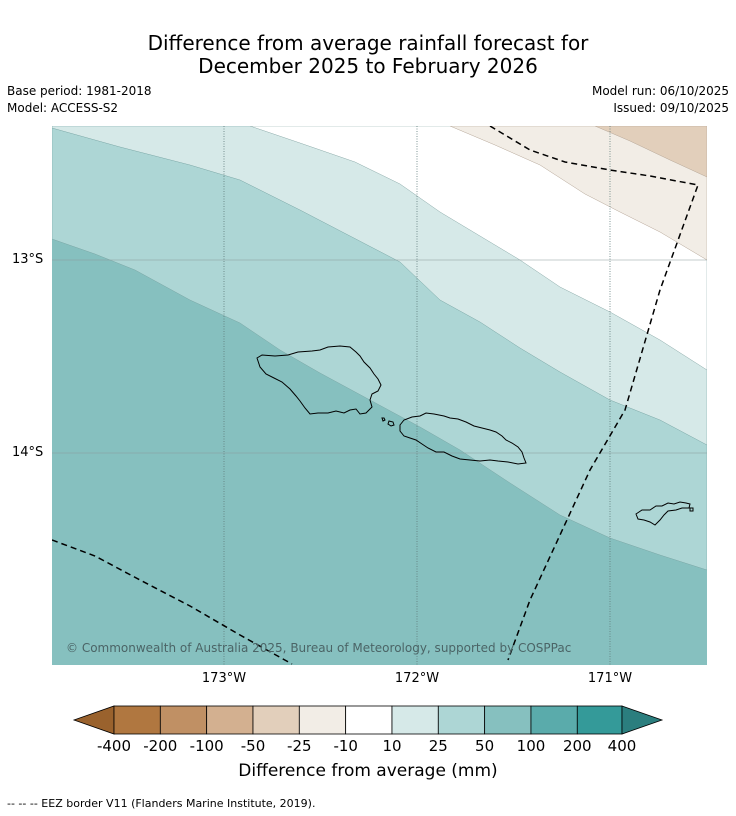  Describe the element at coordinates (392, 746) in the screenshot. I see `colorbar-tick: 10` at that location.